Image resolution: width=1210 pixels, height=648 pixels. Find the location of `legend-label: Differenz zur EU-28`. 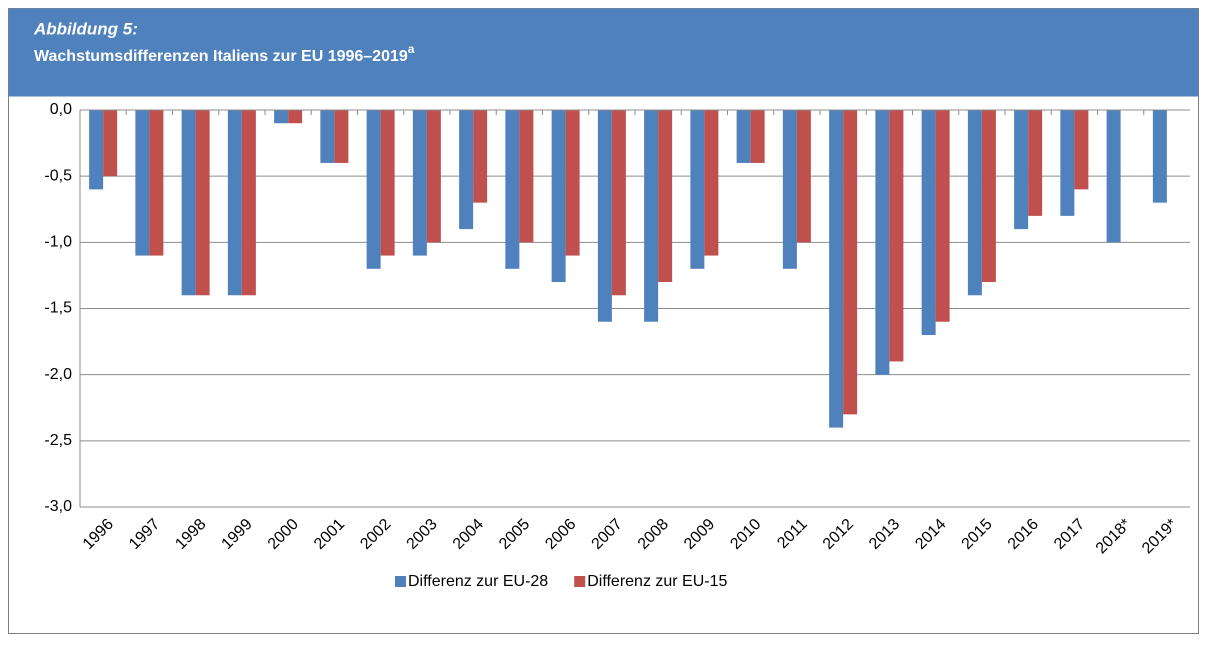

legend-label: Differenz zur EU-28 is located at coordinates (478, 581).